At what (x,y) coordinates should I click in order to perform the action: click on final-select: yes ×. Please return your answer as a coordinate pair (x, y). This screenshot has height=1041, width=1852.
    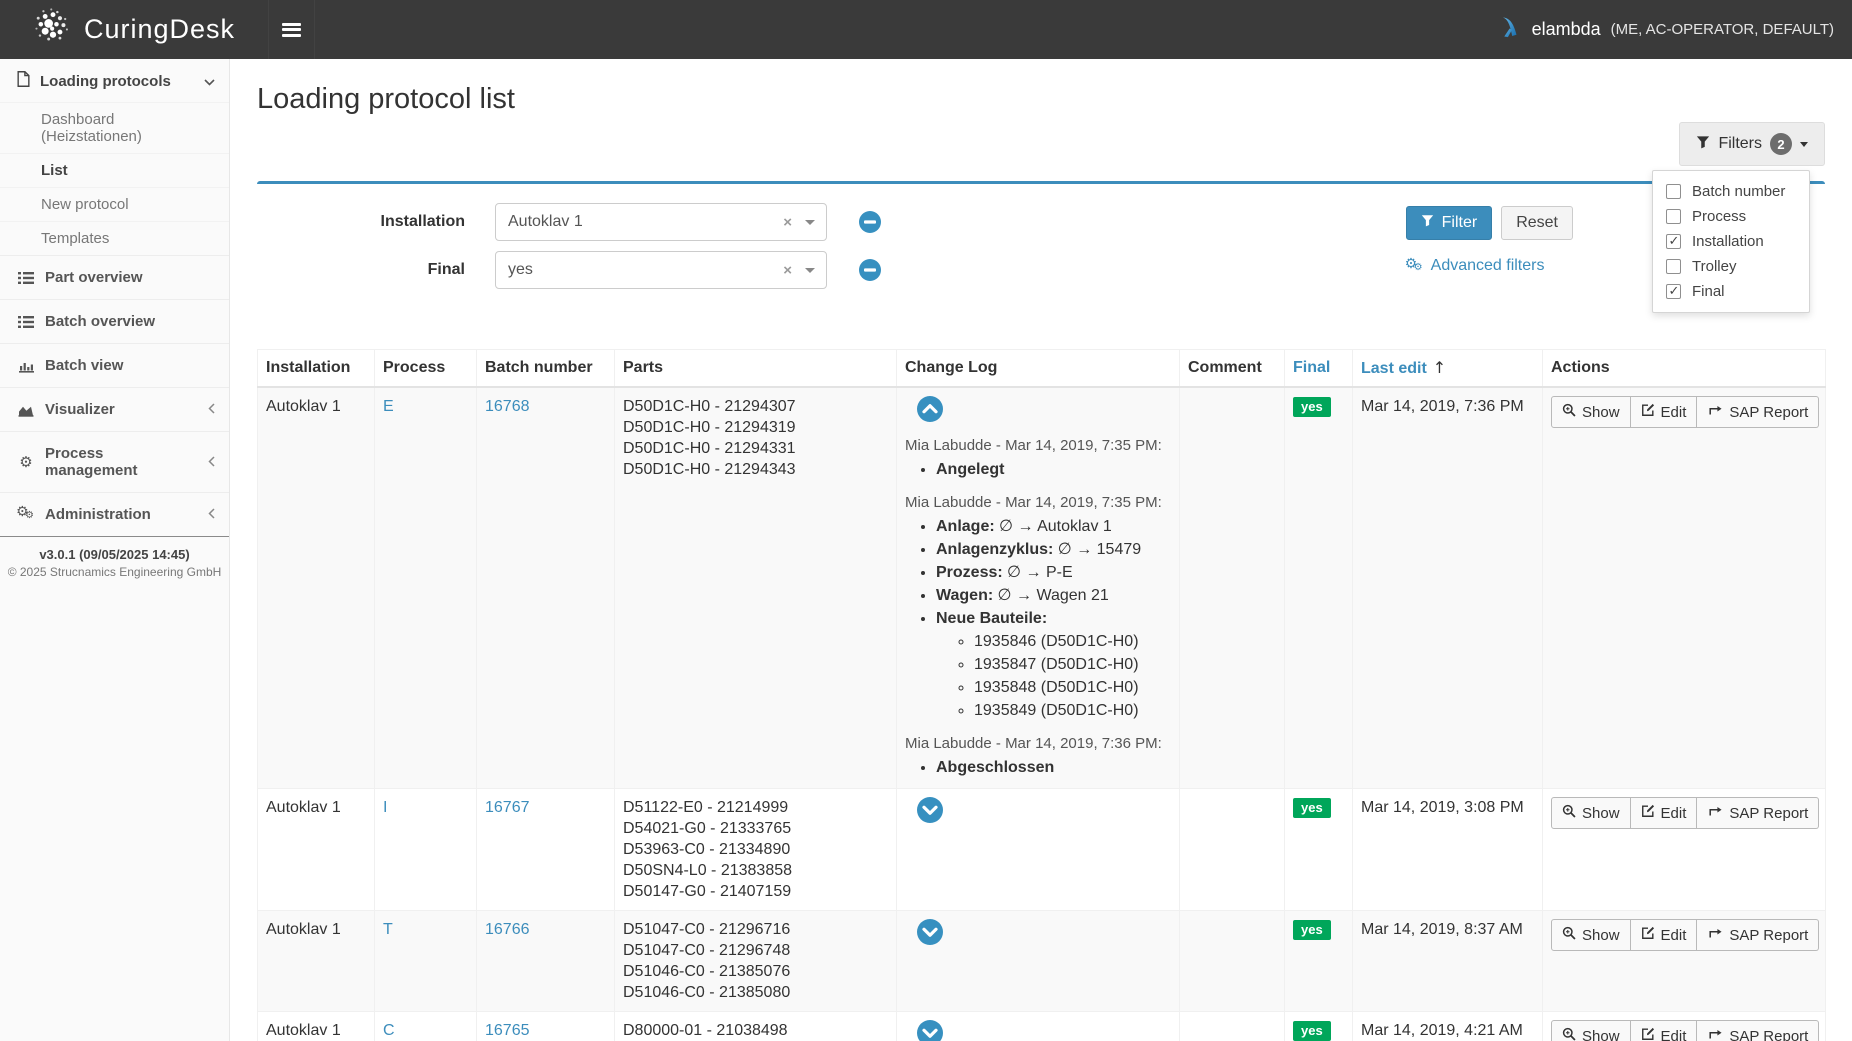
    Looking at the image, I should click on (661, 270).